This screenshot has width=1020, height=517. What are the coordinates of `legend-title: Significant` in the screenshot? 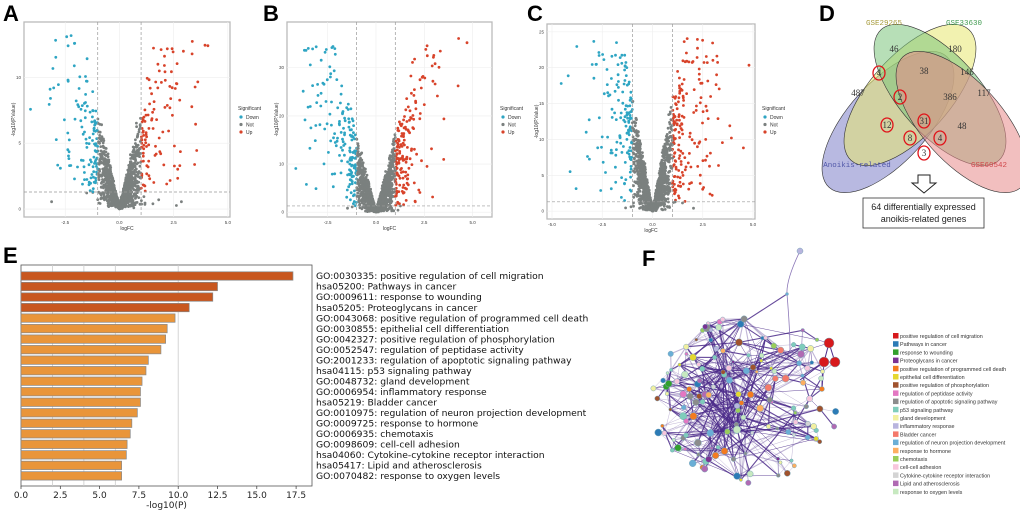 It's located at (250, 109).